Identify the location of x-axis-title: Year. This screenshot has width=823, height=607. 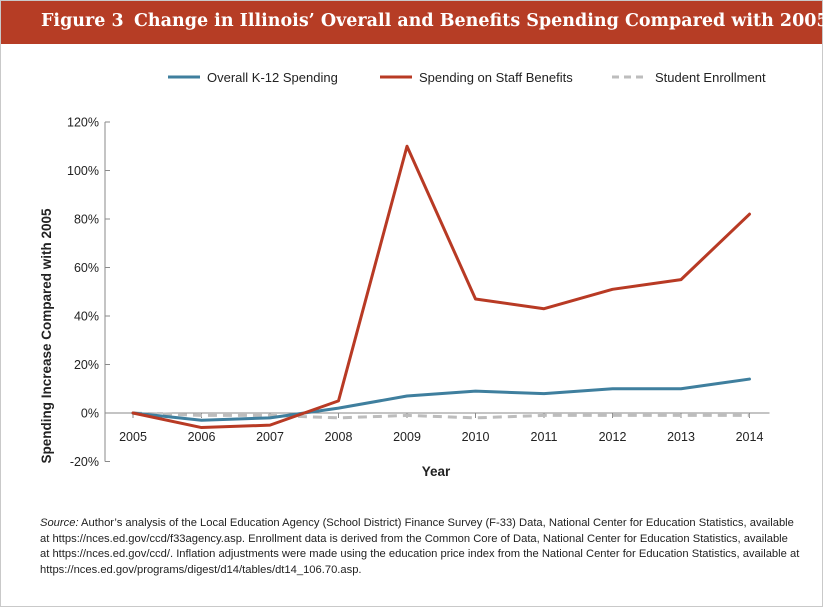
(436, 471).